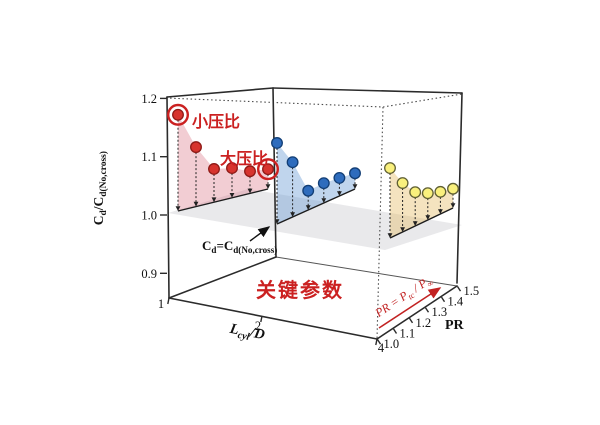  I want to click on x-tick-label: 2, so click(258, 326).